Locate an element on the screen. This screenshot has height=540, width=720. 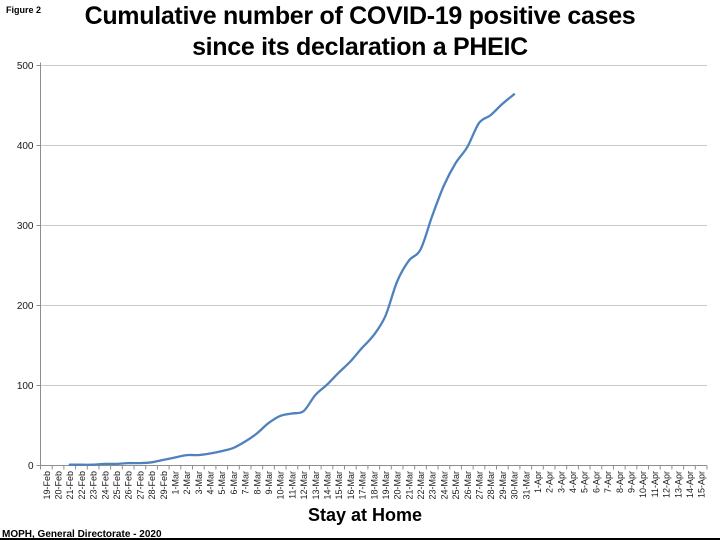
x-tick-label: 15-Mar is located at coordinates (339, 485).